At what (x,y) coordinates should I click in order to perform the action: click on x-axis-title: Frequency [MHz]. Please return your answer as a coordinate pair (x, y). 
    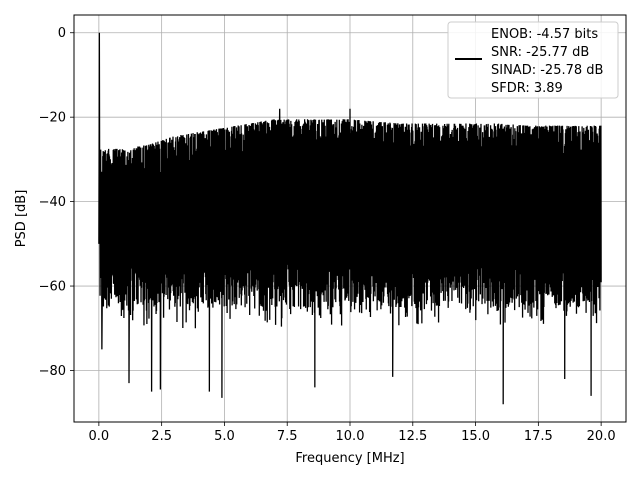
    Looking at the image, I should click on (349, 458).